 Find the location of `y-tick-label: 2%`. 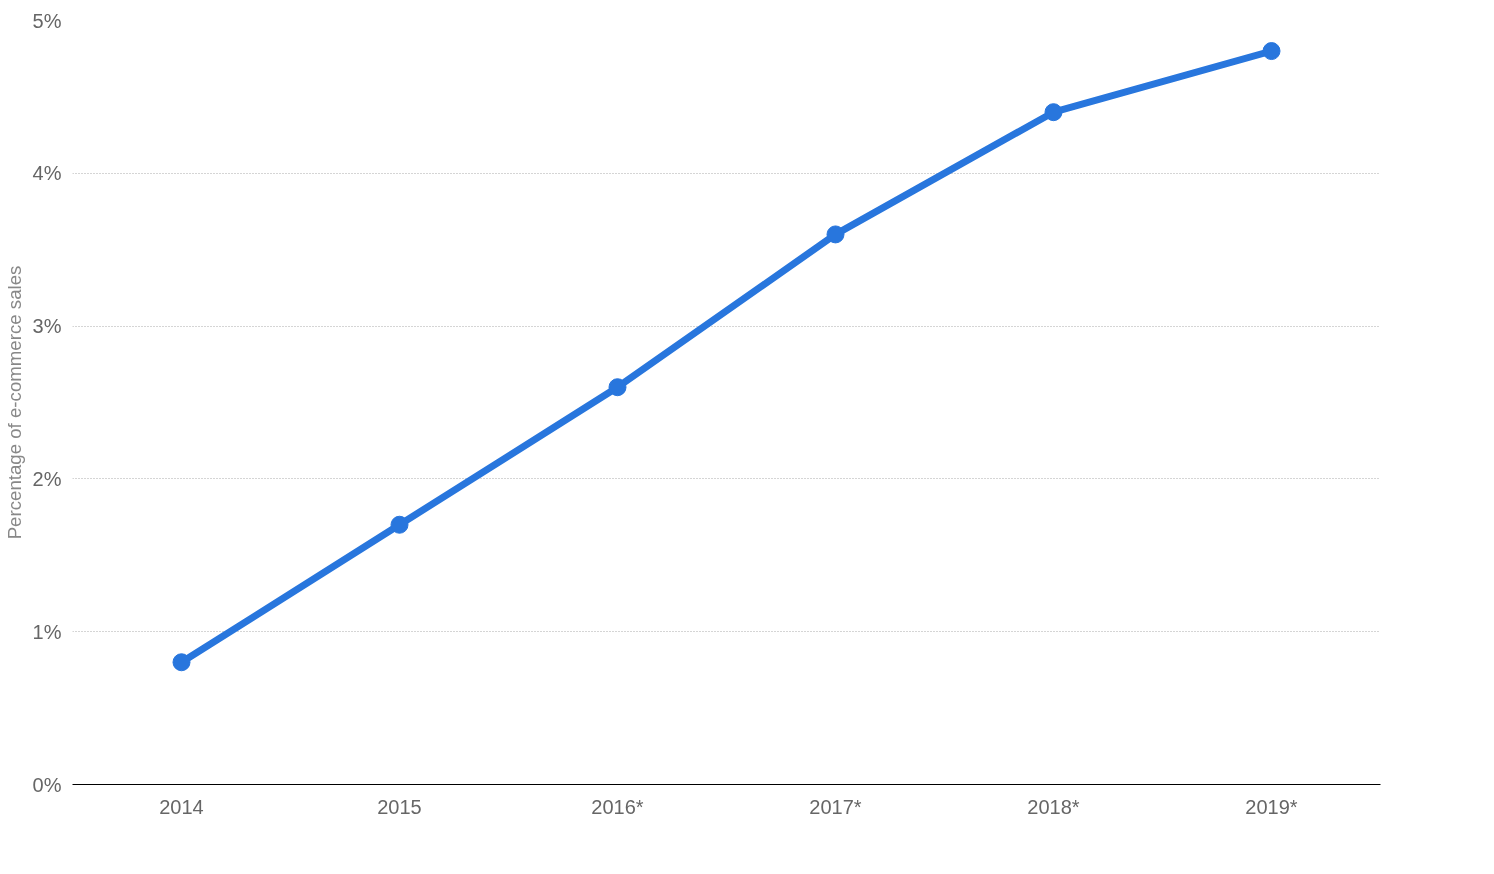

y-tick-label: 2% is located at coordinates (47, 478).